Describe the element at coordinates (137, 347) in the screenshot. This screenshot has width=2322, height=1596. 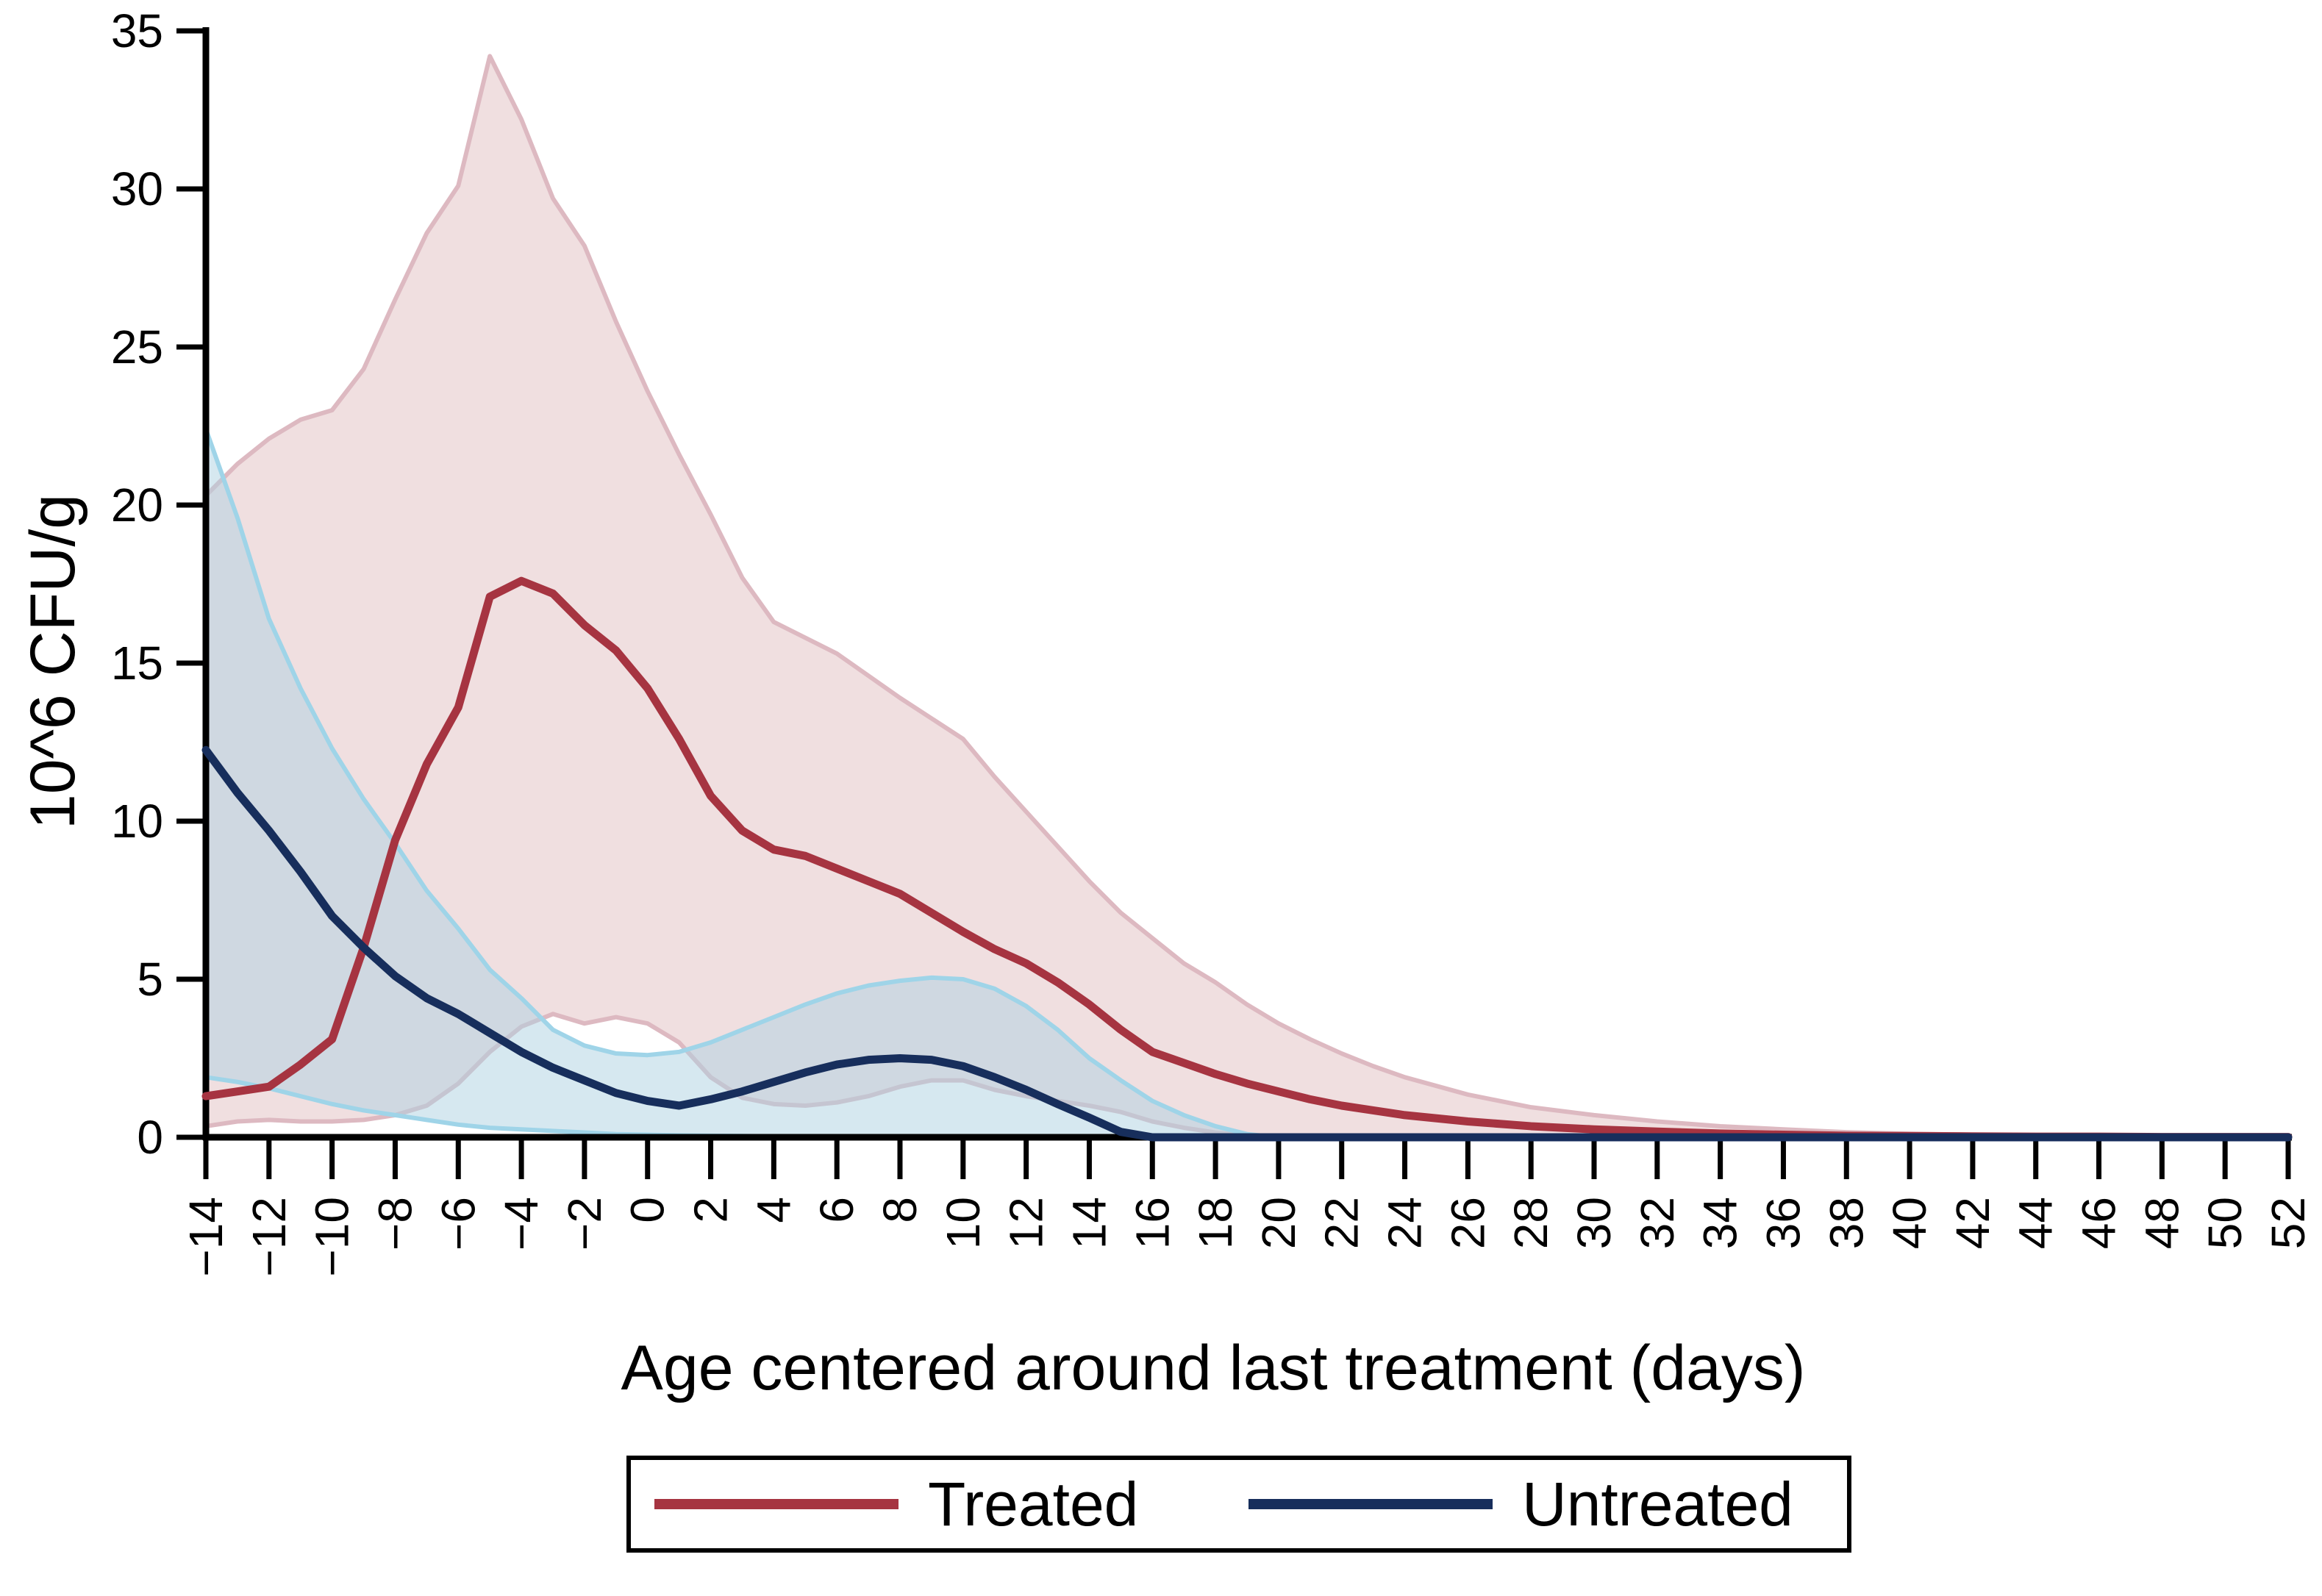
I see `y-tick-label: 25` at that location.